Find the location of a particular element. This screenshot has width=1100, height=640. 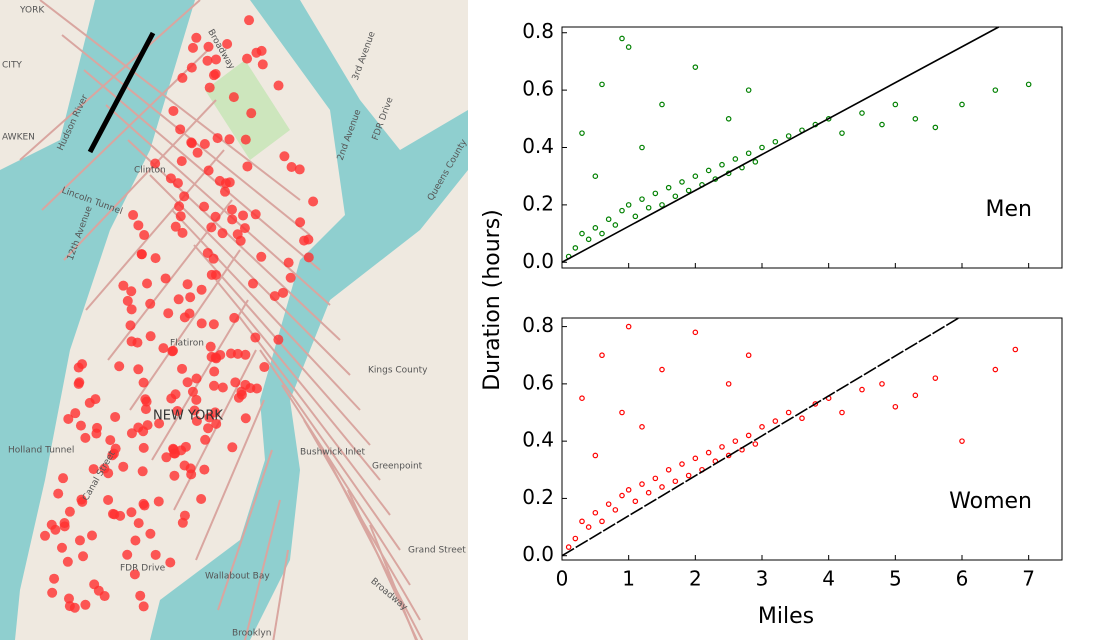

map-label: CITY is located at coordinates (12, 66).